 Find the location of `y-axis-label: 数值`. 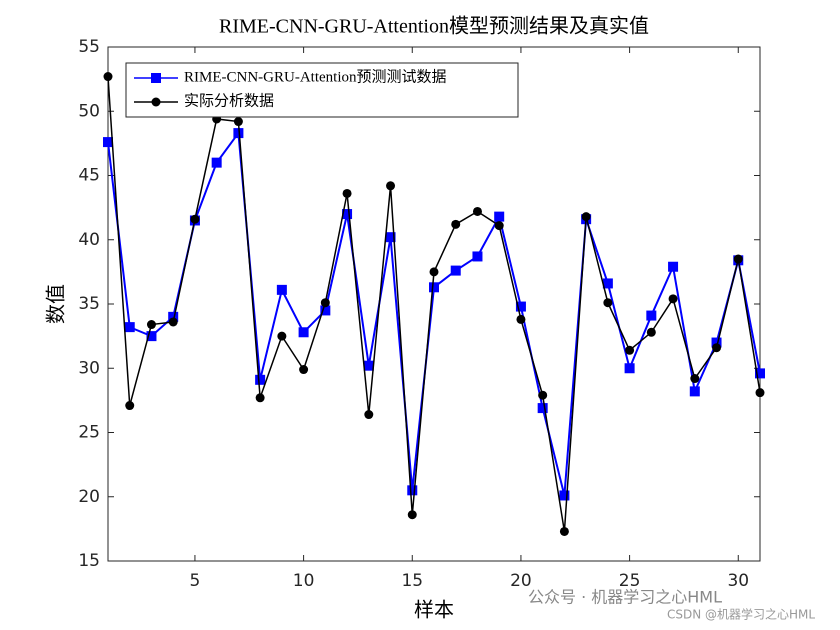

y-axis-label: 数值 is located at coordinates (56, 304).